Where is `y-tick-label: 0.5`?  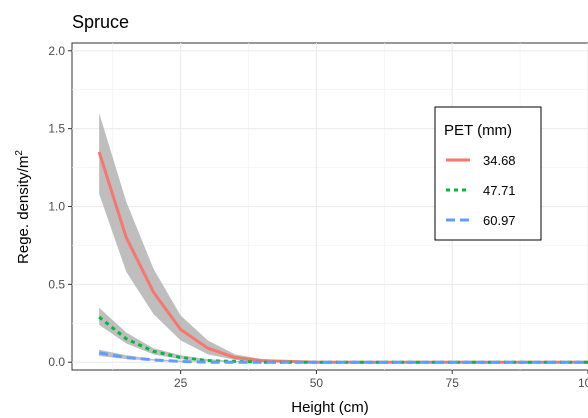
y-tick-label: 0.5 is located at coordinates (56, 284).